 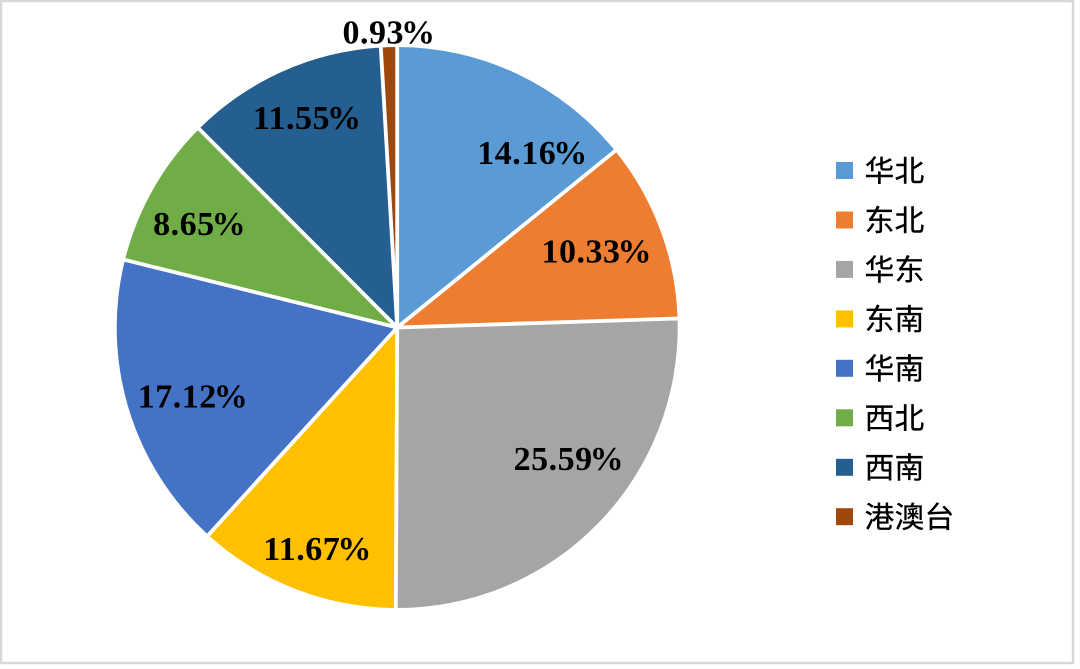 What do you see at coordinates (317, 549) in the screenshot?
I see `svg-text: 11.67%` at bounding box center [317, 549].